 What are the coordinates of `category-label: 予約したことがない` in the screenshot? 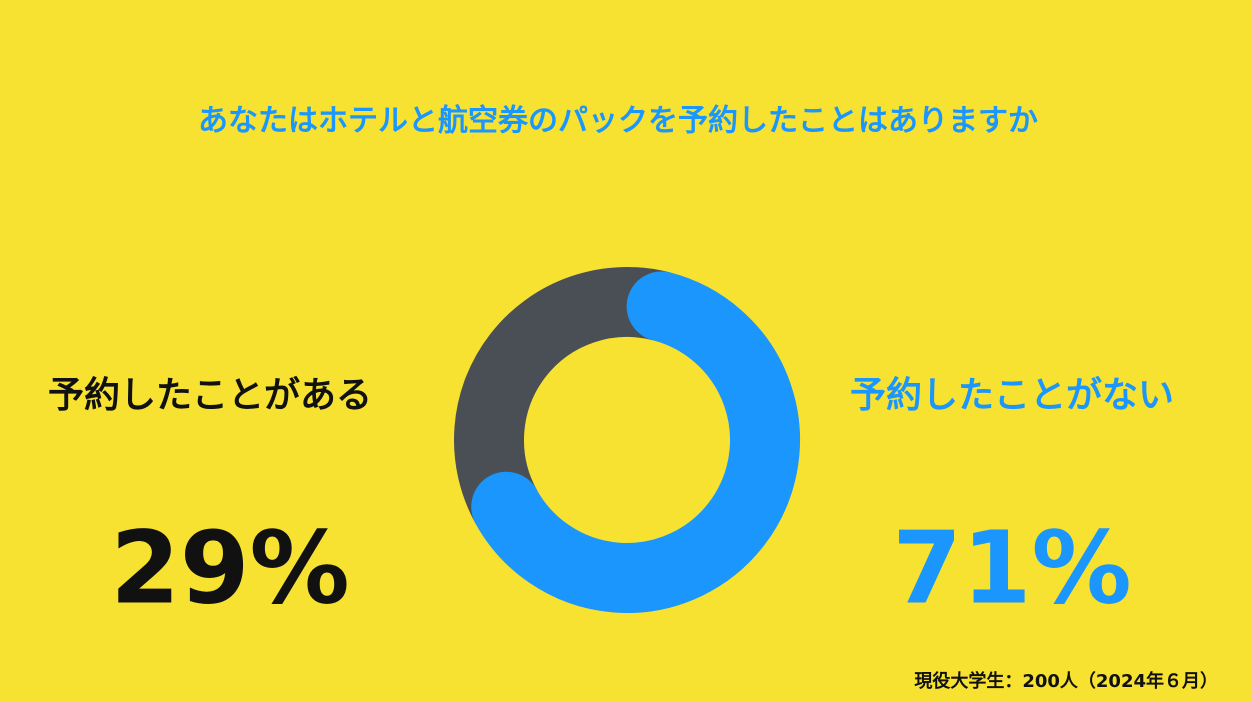 It's located at (1012, 395).